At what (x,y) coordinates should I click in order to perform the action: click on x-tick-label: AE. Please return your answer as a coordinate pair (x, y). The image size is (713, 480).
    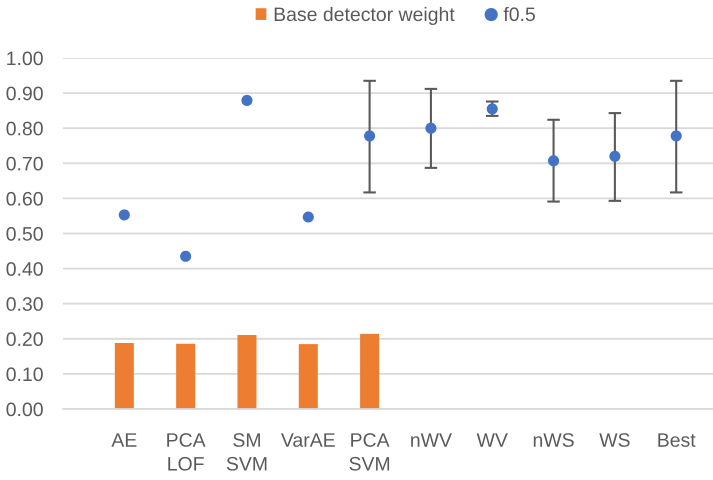
    Looking at the image, I should click on (123, 440).